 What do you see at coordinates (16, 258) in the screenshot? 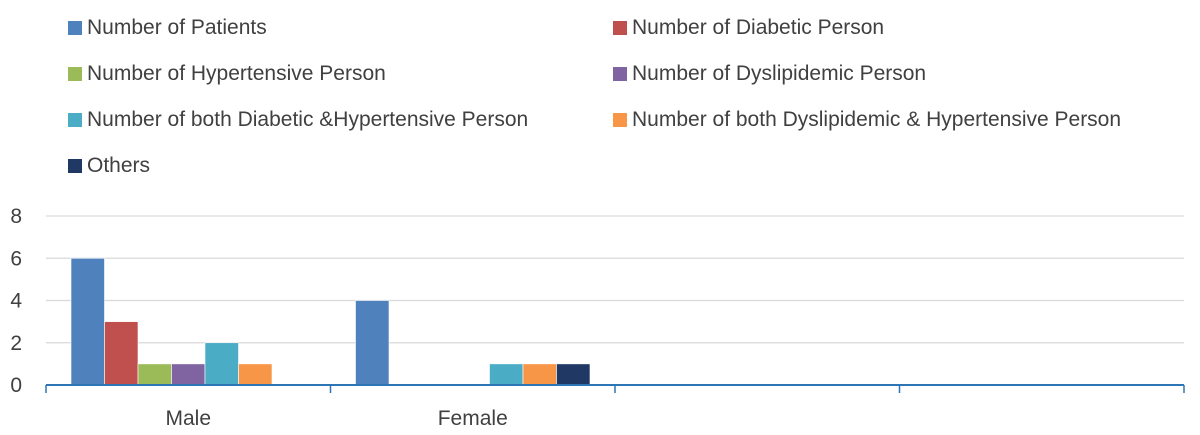
I see `y-tick-label: 6` at bounding box center [16, 258].